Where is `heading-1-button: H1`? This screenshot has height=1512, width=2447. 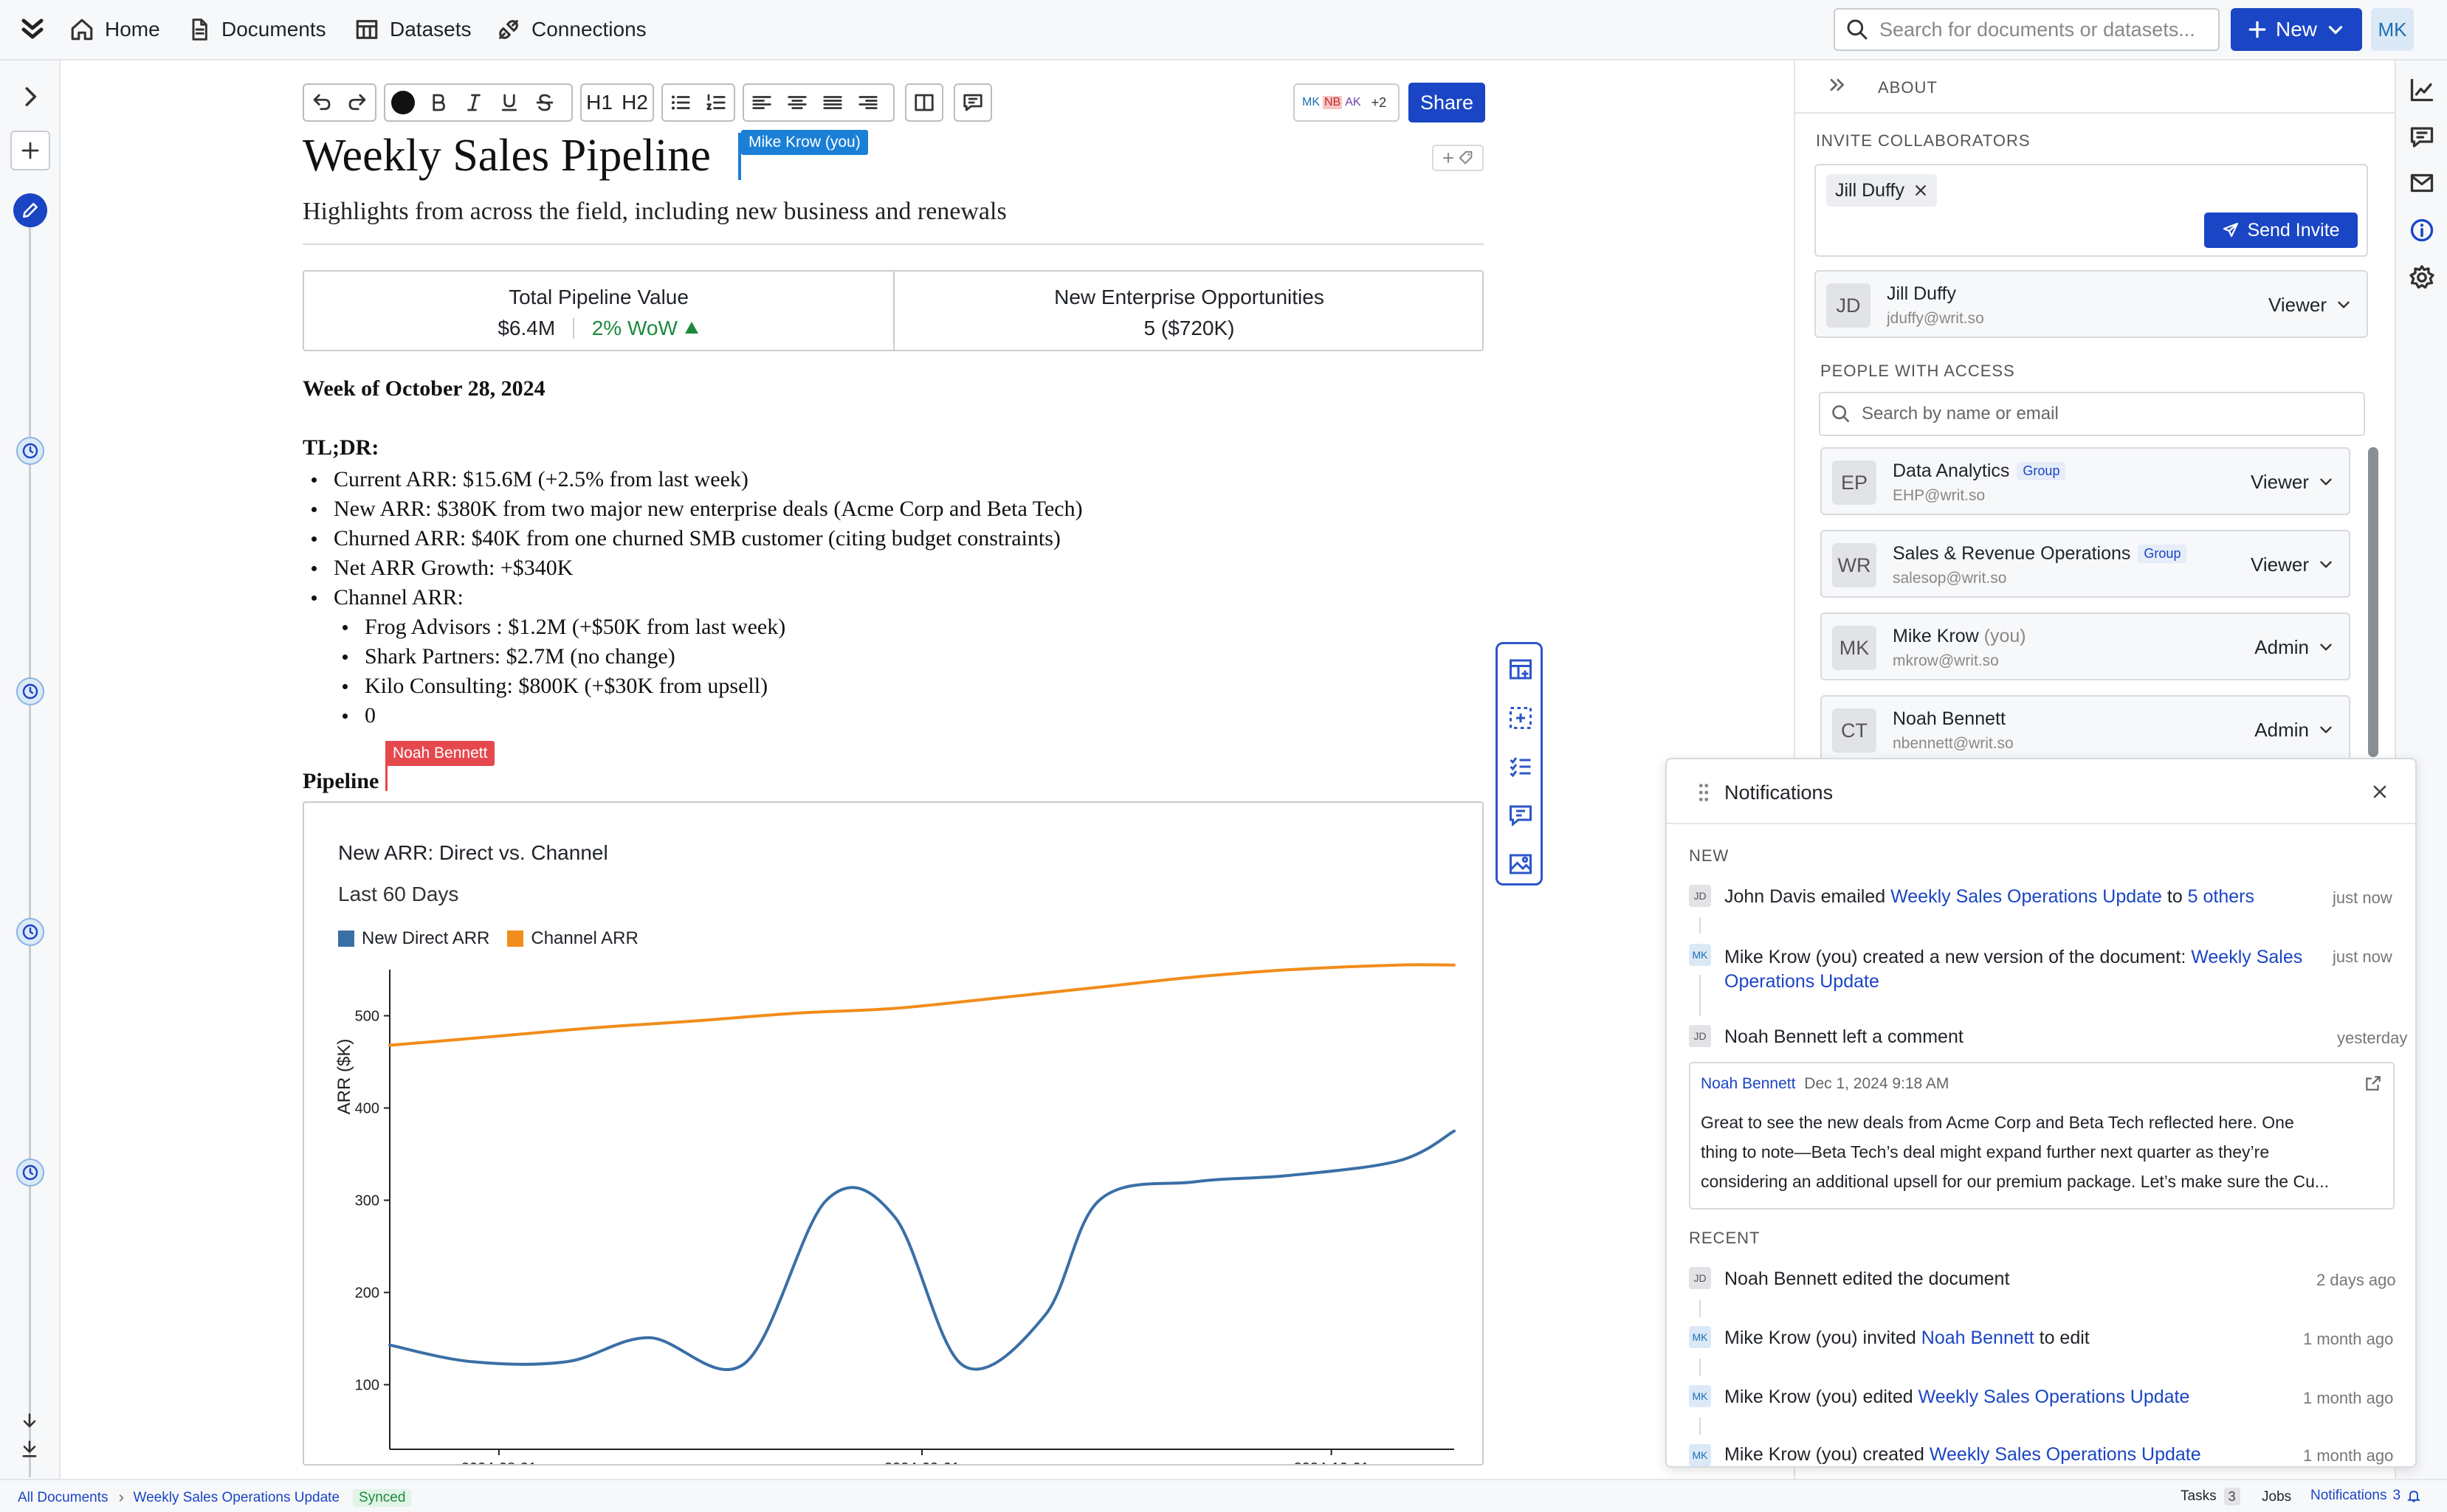
heading-1-button: H1 is located at coordinates (600, 103).